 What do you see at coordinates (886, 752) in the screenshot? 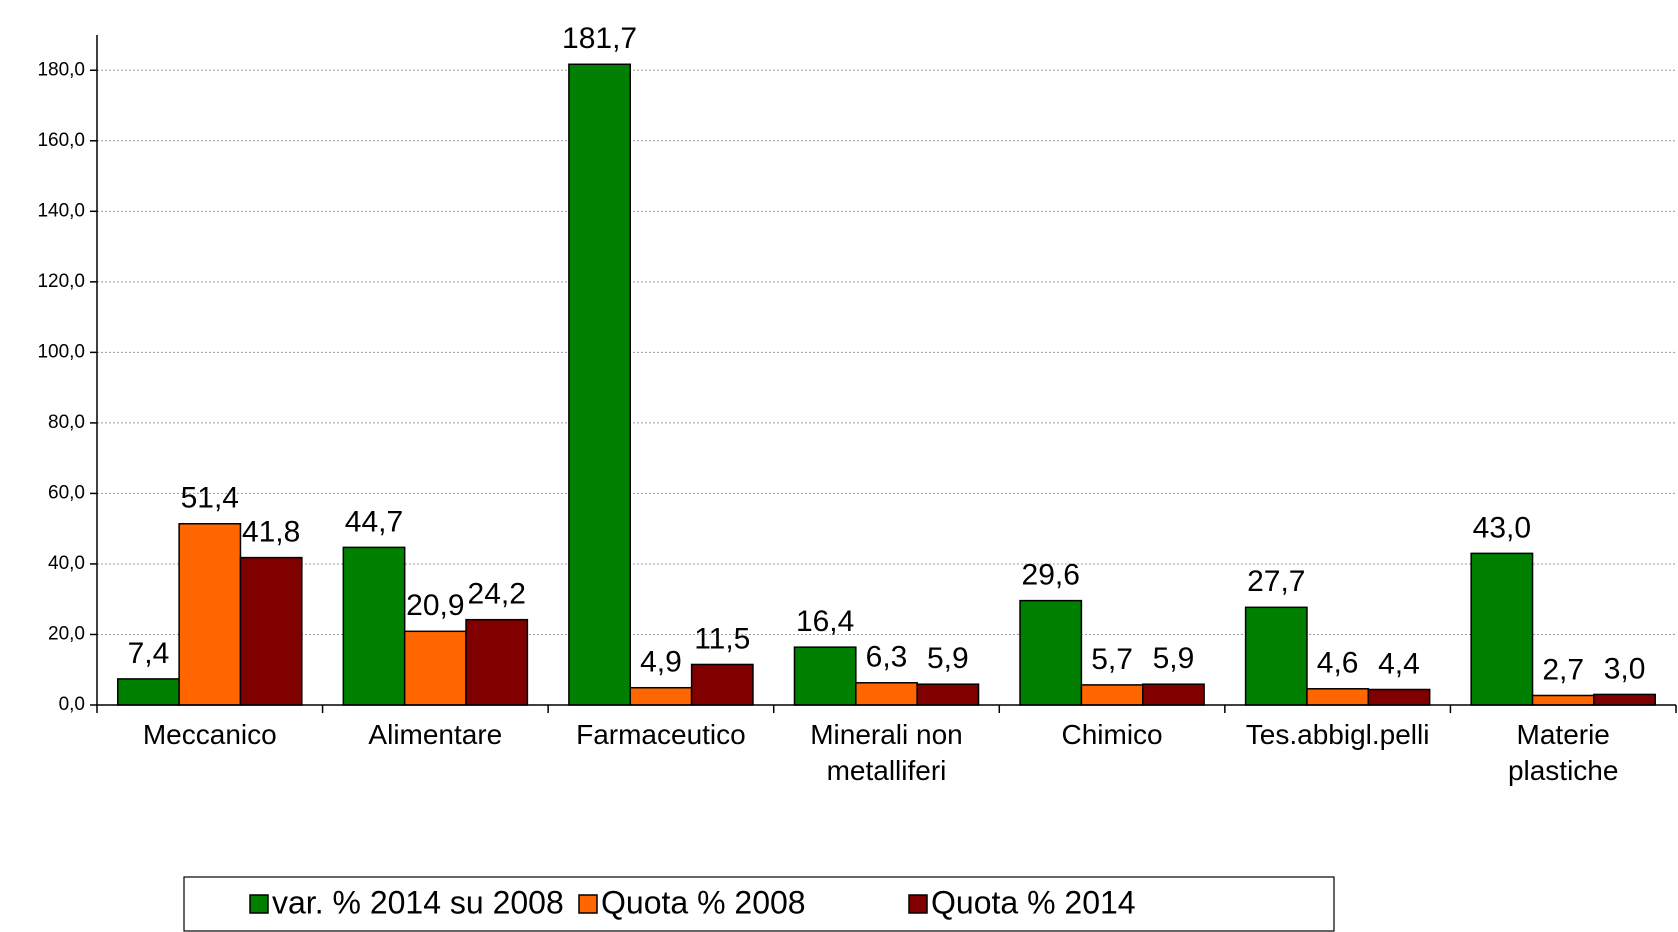
I see `x-tick-label: Minerali non metalliferi` at bounding box center [886, 752].